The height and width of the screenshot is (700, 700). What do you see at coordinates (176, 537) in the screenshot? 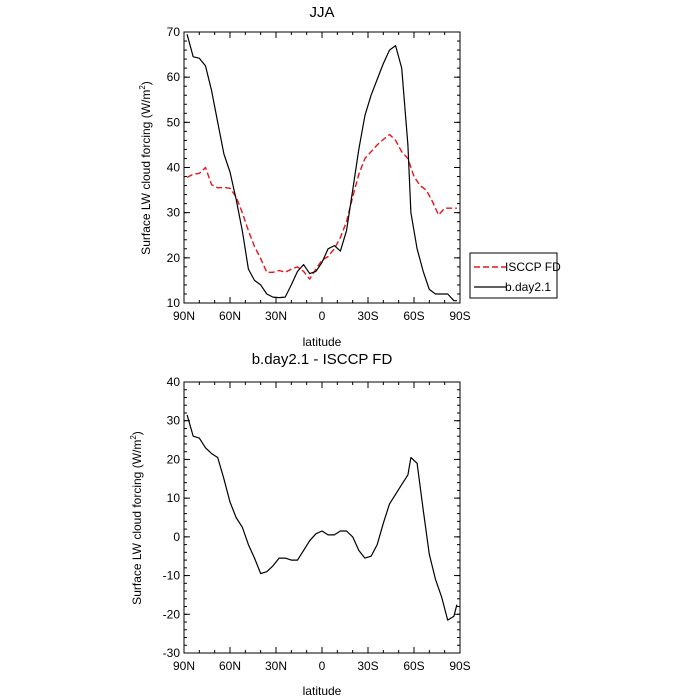
I see `y-tick-label: 0` at bounding box center [176, 537].